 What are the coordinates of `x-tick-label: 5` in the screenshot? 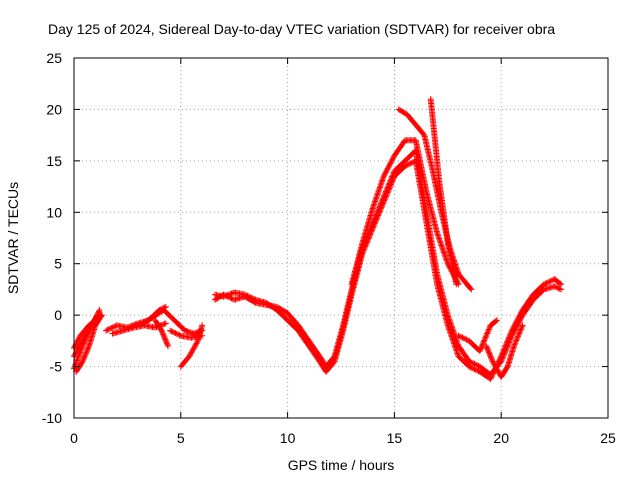 It's located at (181, 438).